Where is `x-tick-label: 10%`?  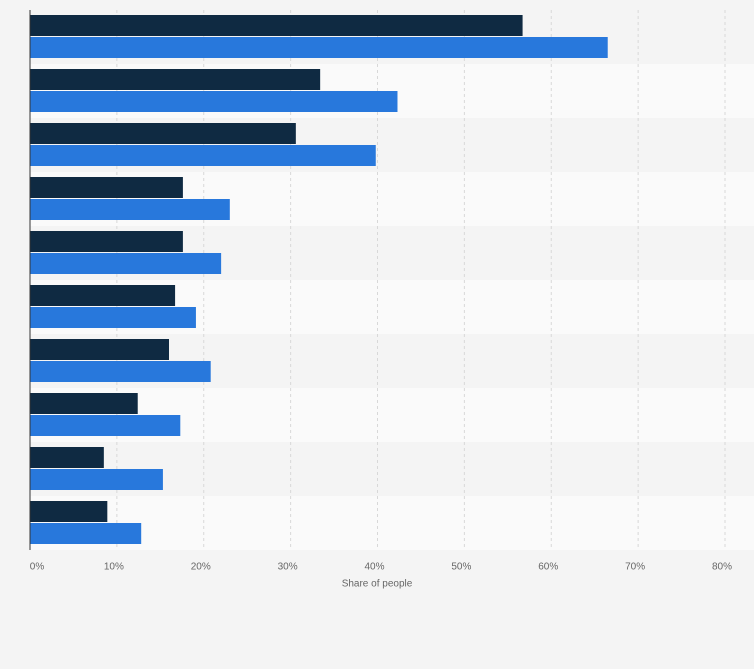 x-tick-label: 10% is located at coordinates (114, 567).